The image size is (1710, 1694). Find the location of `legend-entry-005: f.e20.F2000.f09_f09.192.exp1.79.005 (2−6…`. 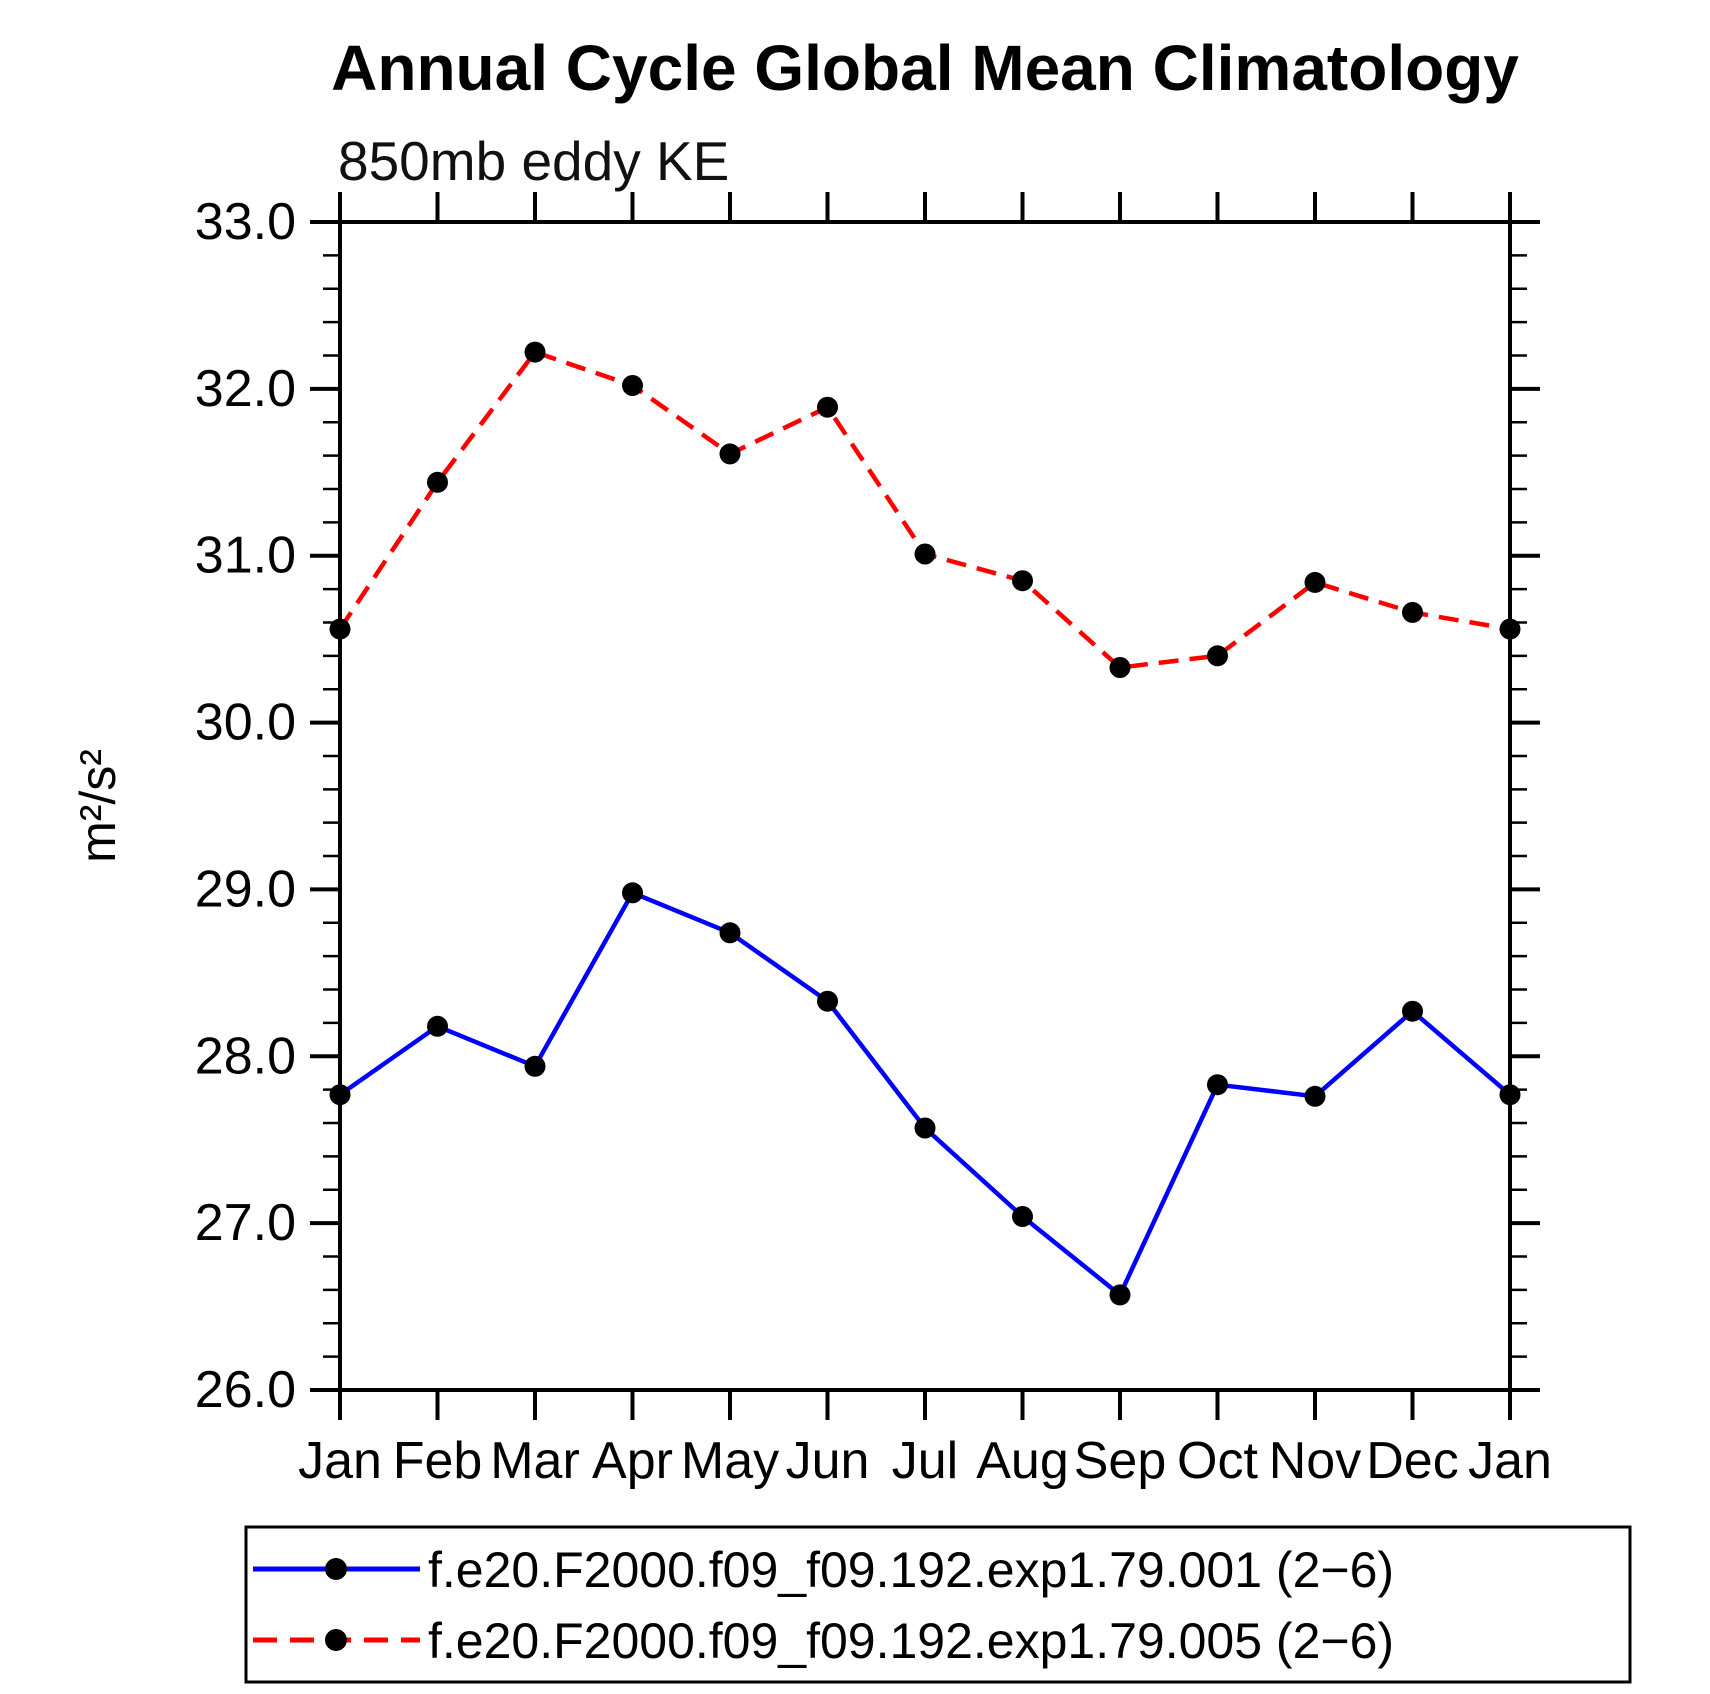

legend-entry-005: f.e20.F2000.f09_f09.192.exp1.79.005 (2−6… is located at coordinates (823, 1641).